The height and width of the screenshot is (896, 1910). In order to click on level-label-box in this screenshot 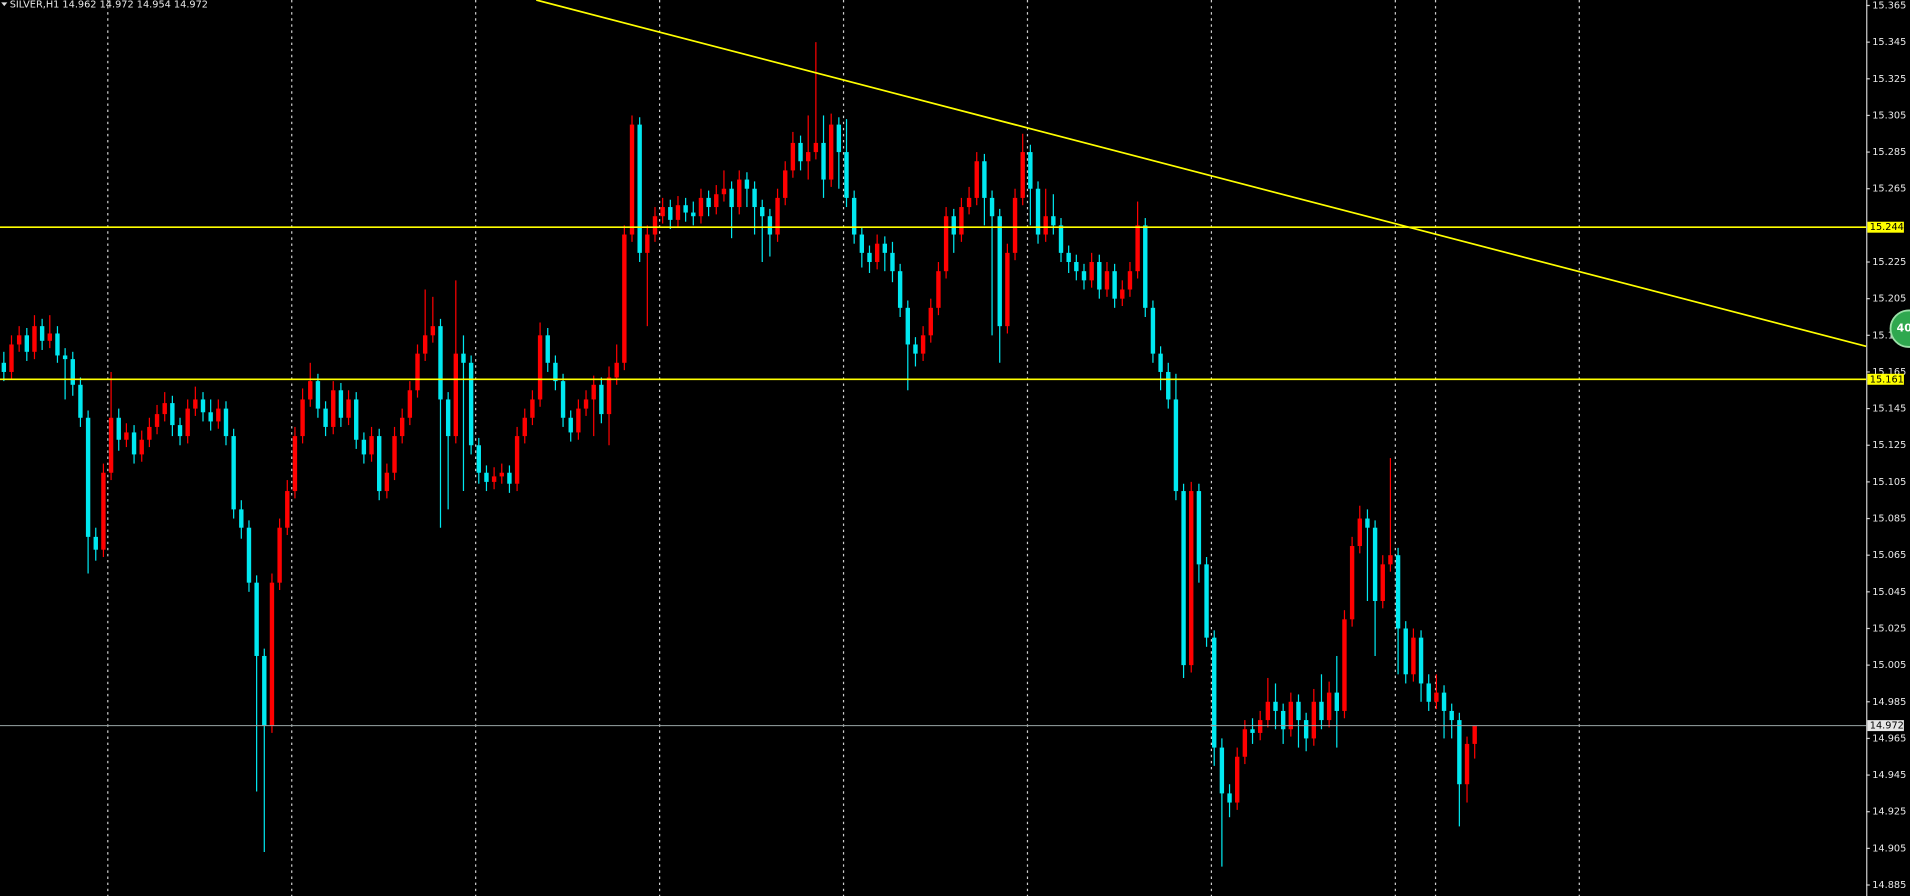, I will do `click(1885, 379)`.